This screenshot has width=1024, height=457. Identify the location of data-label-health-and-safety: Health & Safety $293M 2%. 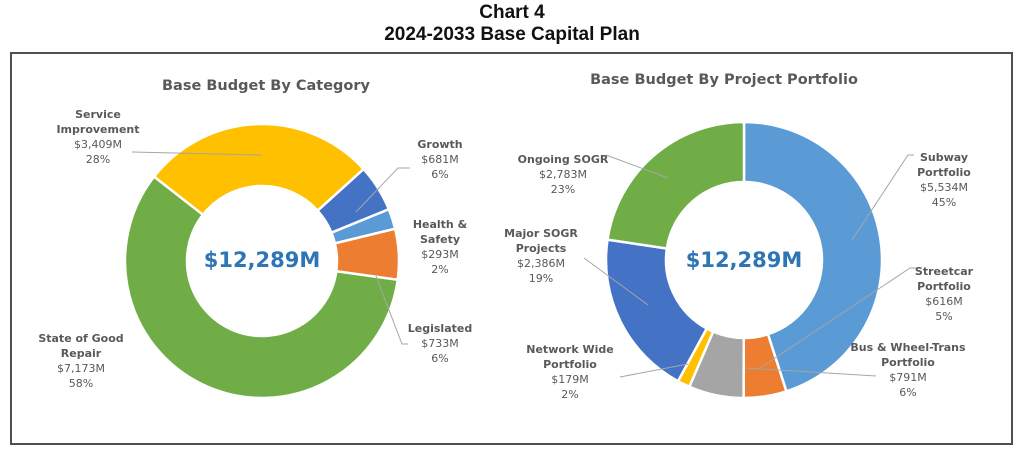
(440, 247).